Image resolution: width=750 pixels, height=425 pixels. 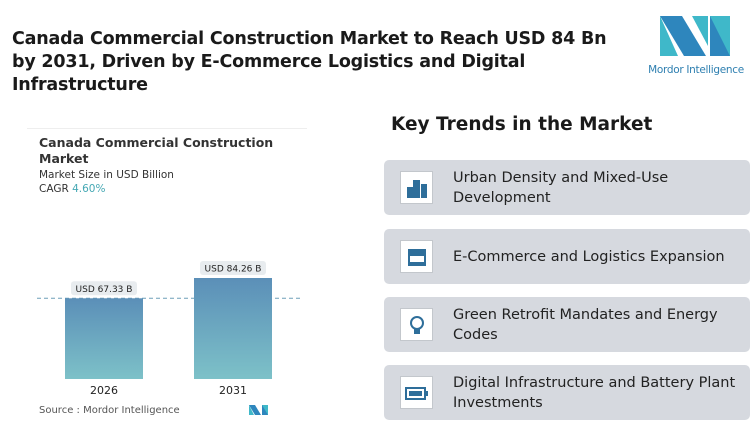 I want to click on source-logo-icon, so click(x=258, y=410).